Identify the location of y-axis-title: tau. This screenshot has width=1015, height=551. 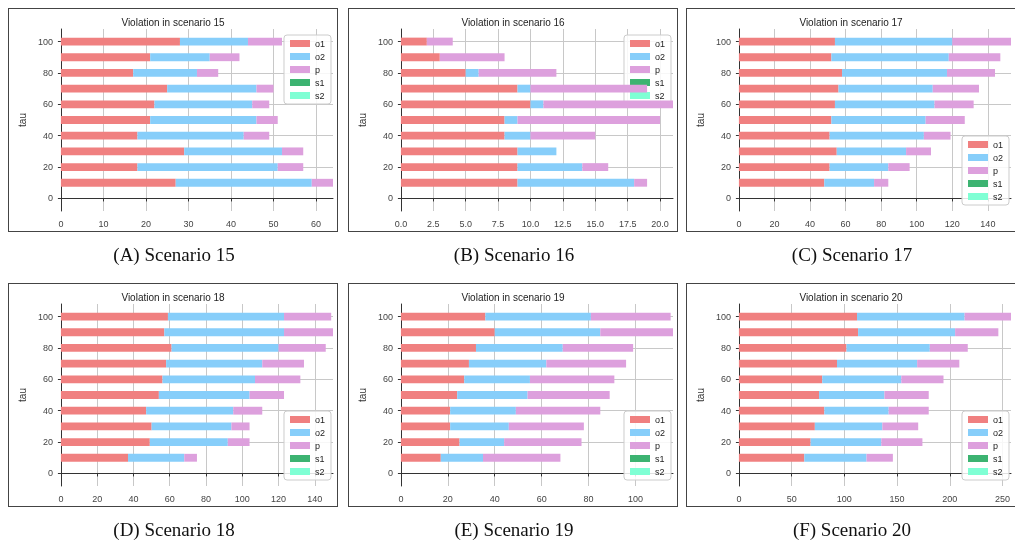
(22, 120).